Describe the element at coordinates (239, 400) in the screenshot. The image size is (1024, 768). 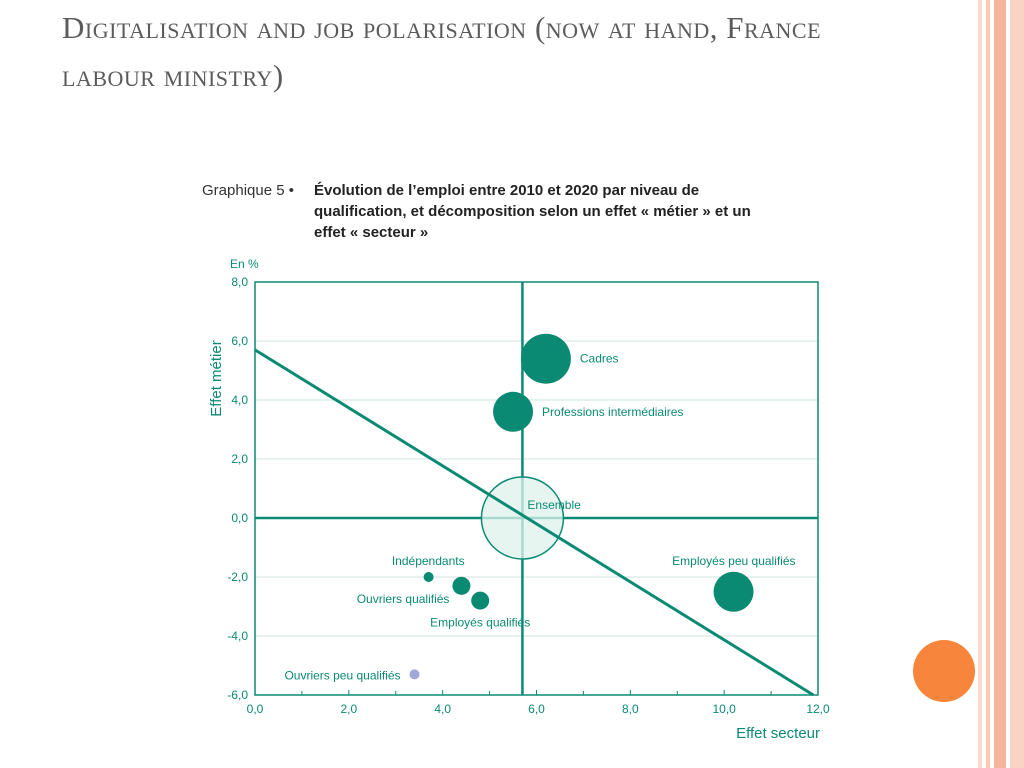
I see `y-tick-label: 4,0` at that location.